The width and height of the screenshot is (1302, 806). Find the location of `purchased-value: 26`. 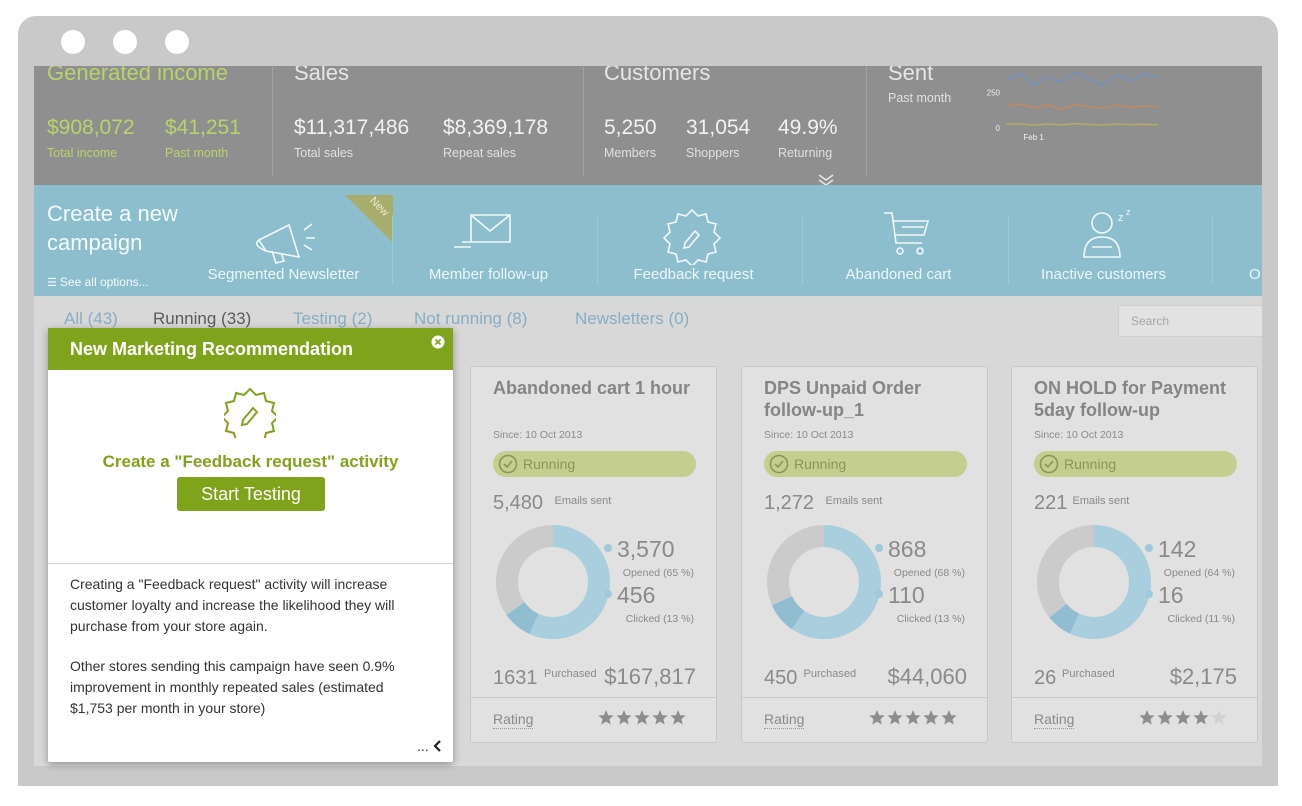

purchased-value: 26 is located at coordinates (1045, 678).